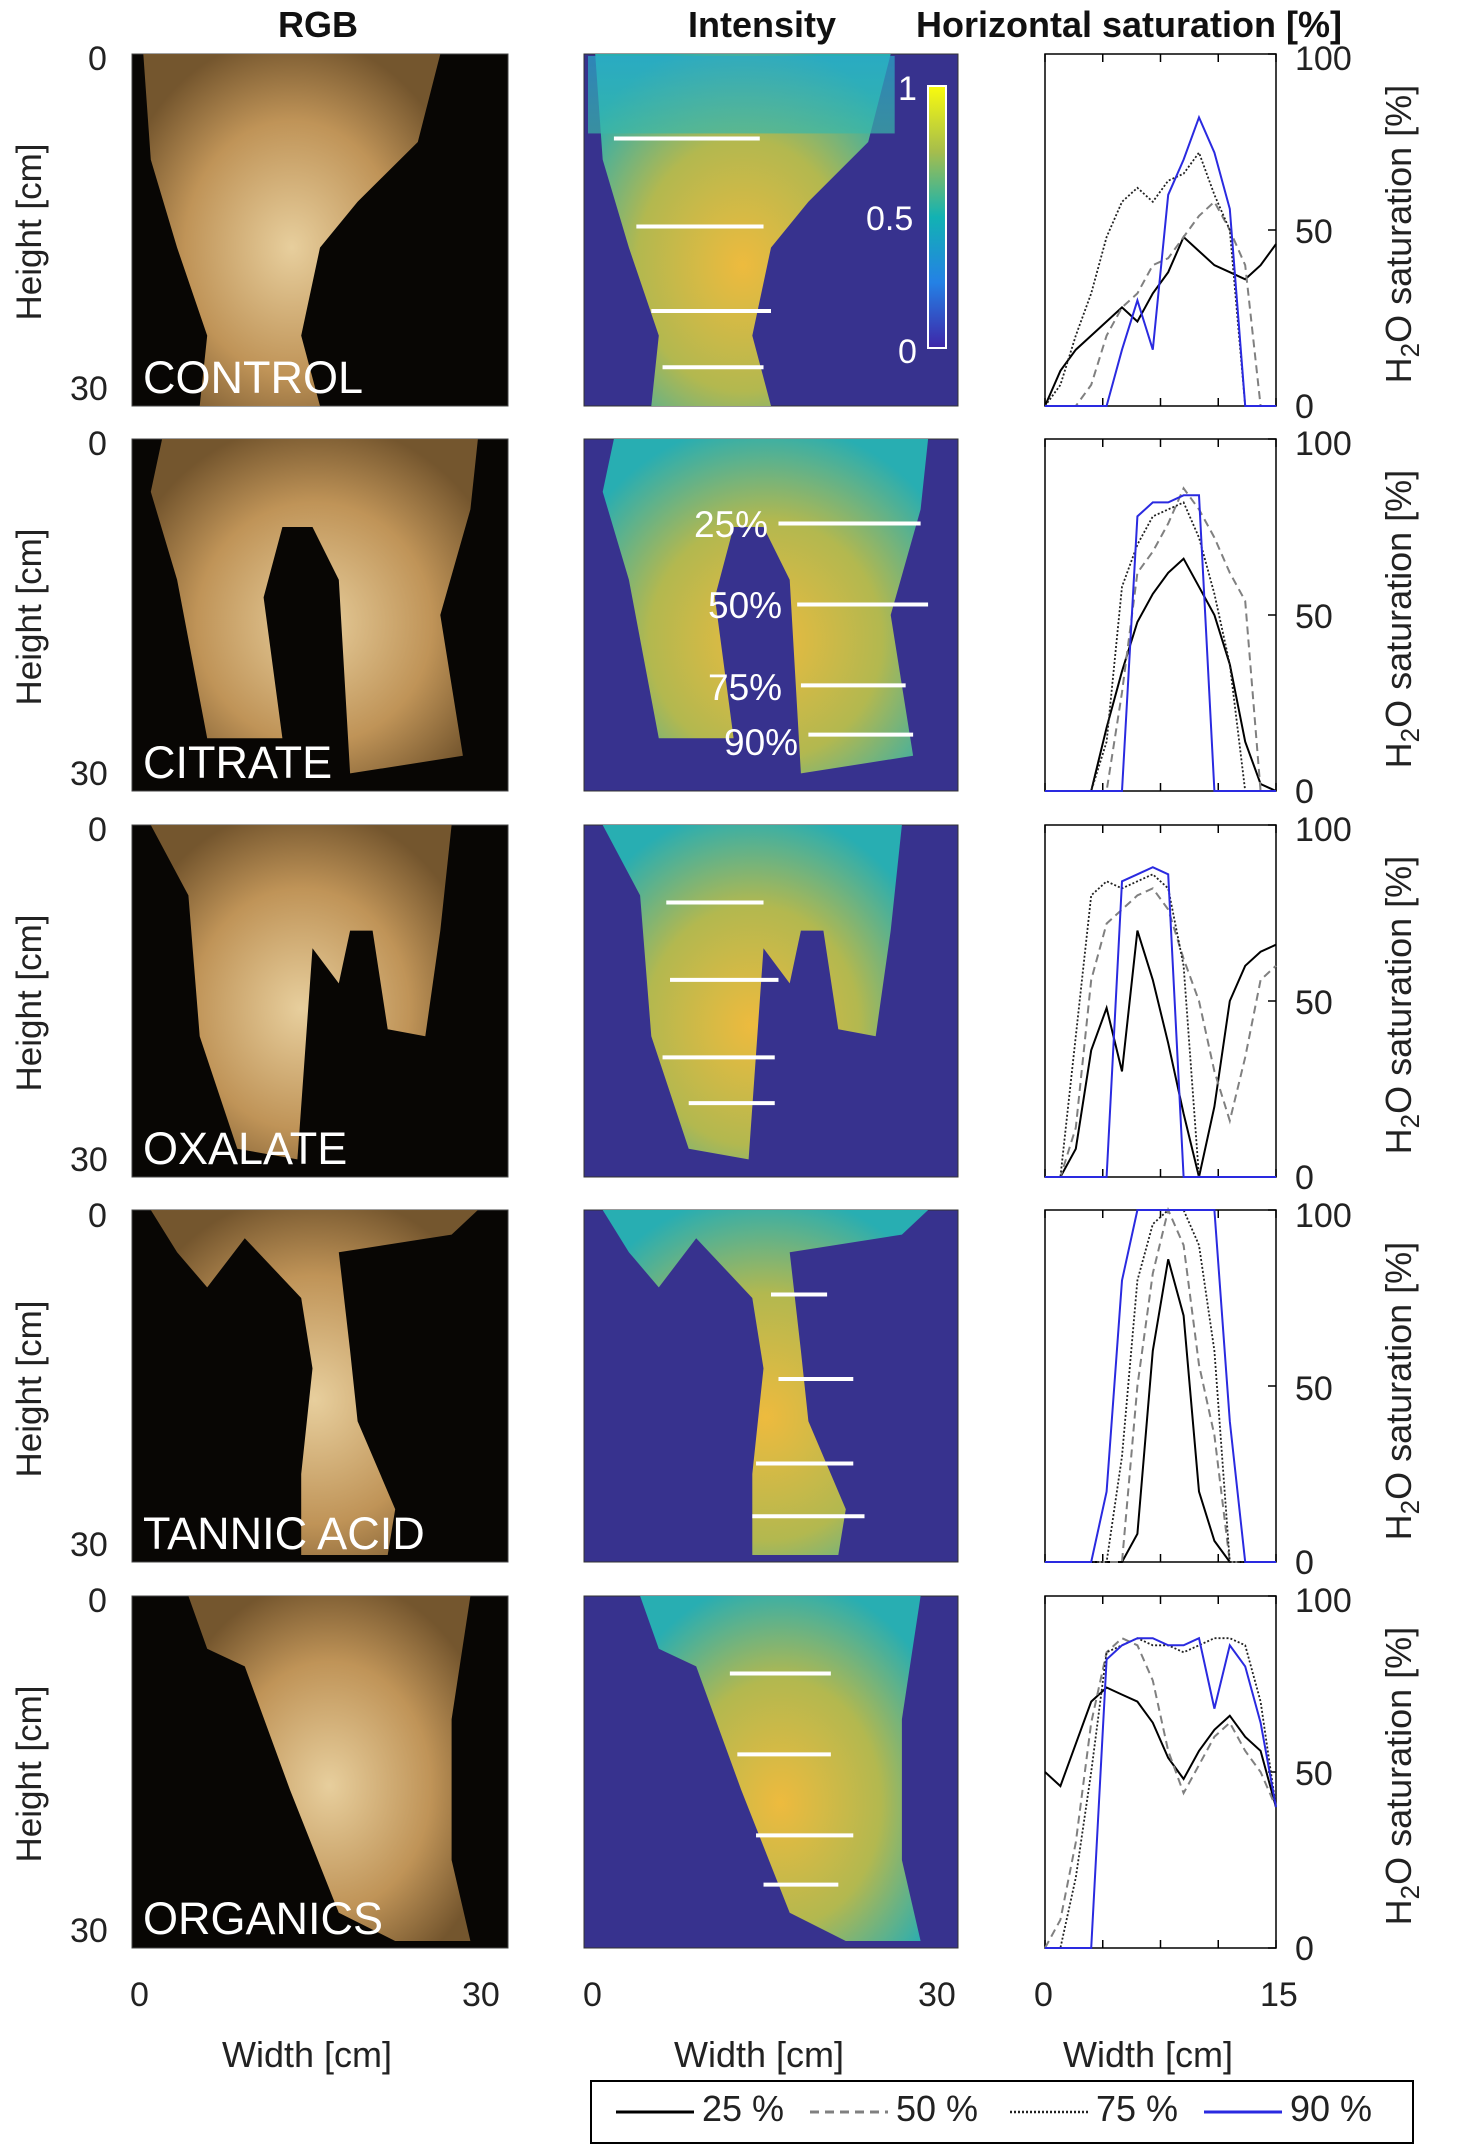 The width and height of the screenshot is (1463, 2147). Describe the element at coordinates (29, 1003) in the screenshot. I see `height-axis-title-3: Height [cm]` at that location.